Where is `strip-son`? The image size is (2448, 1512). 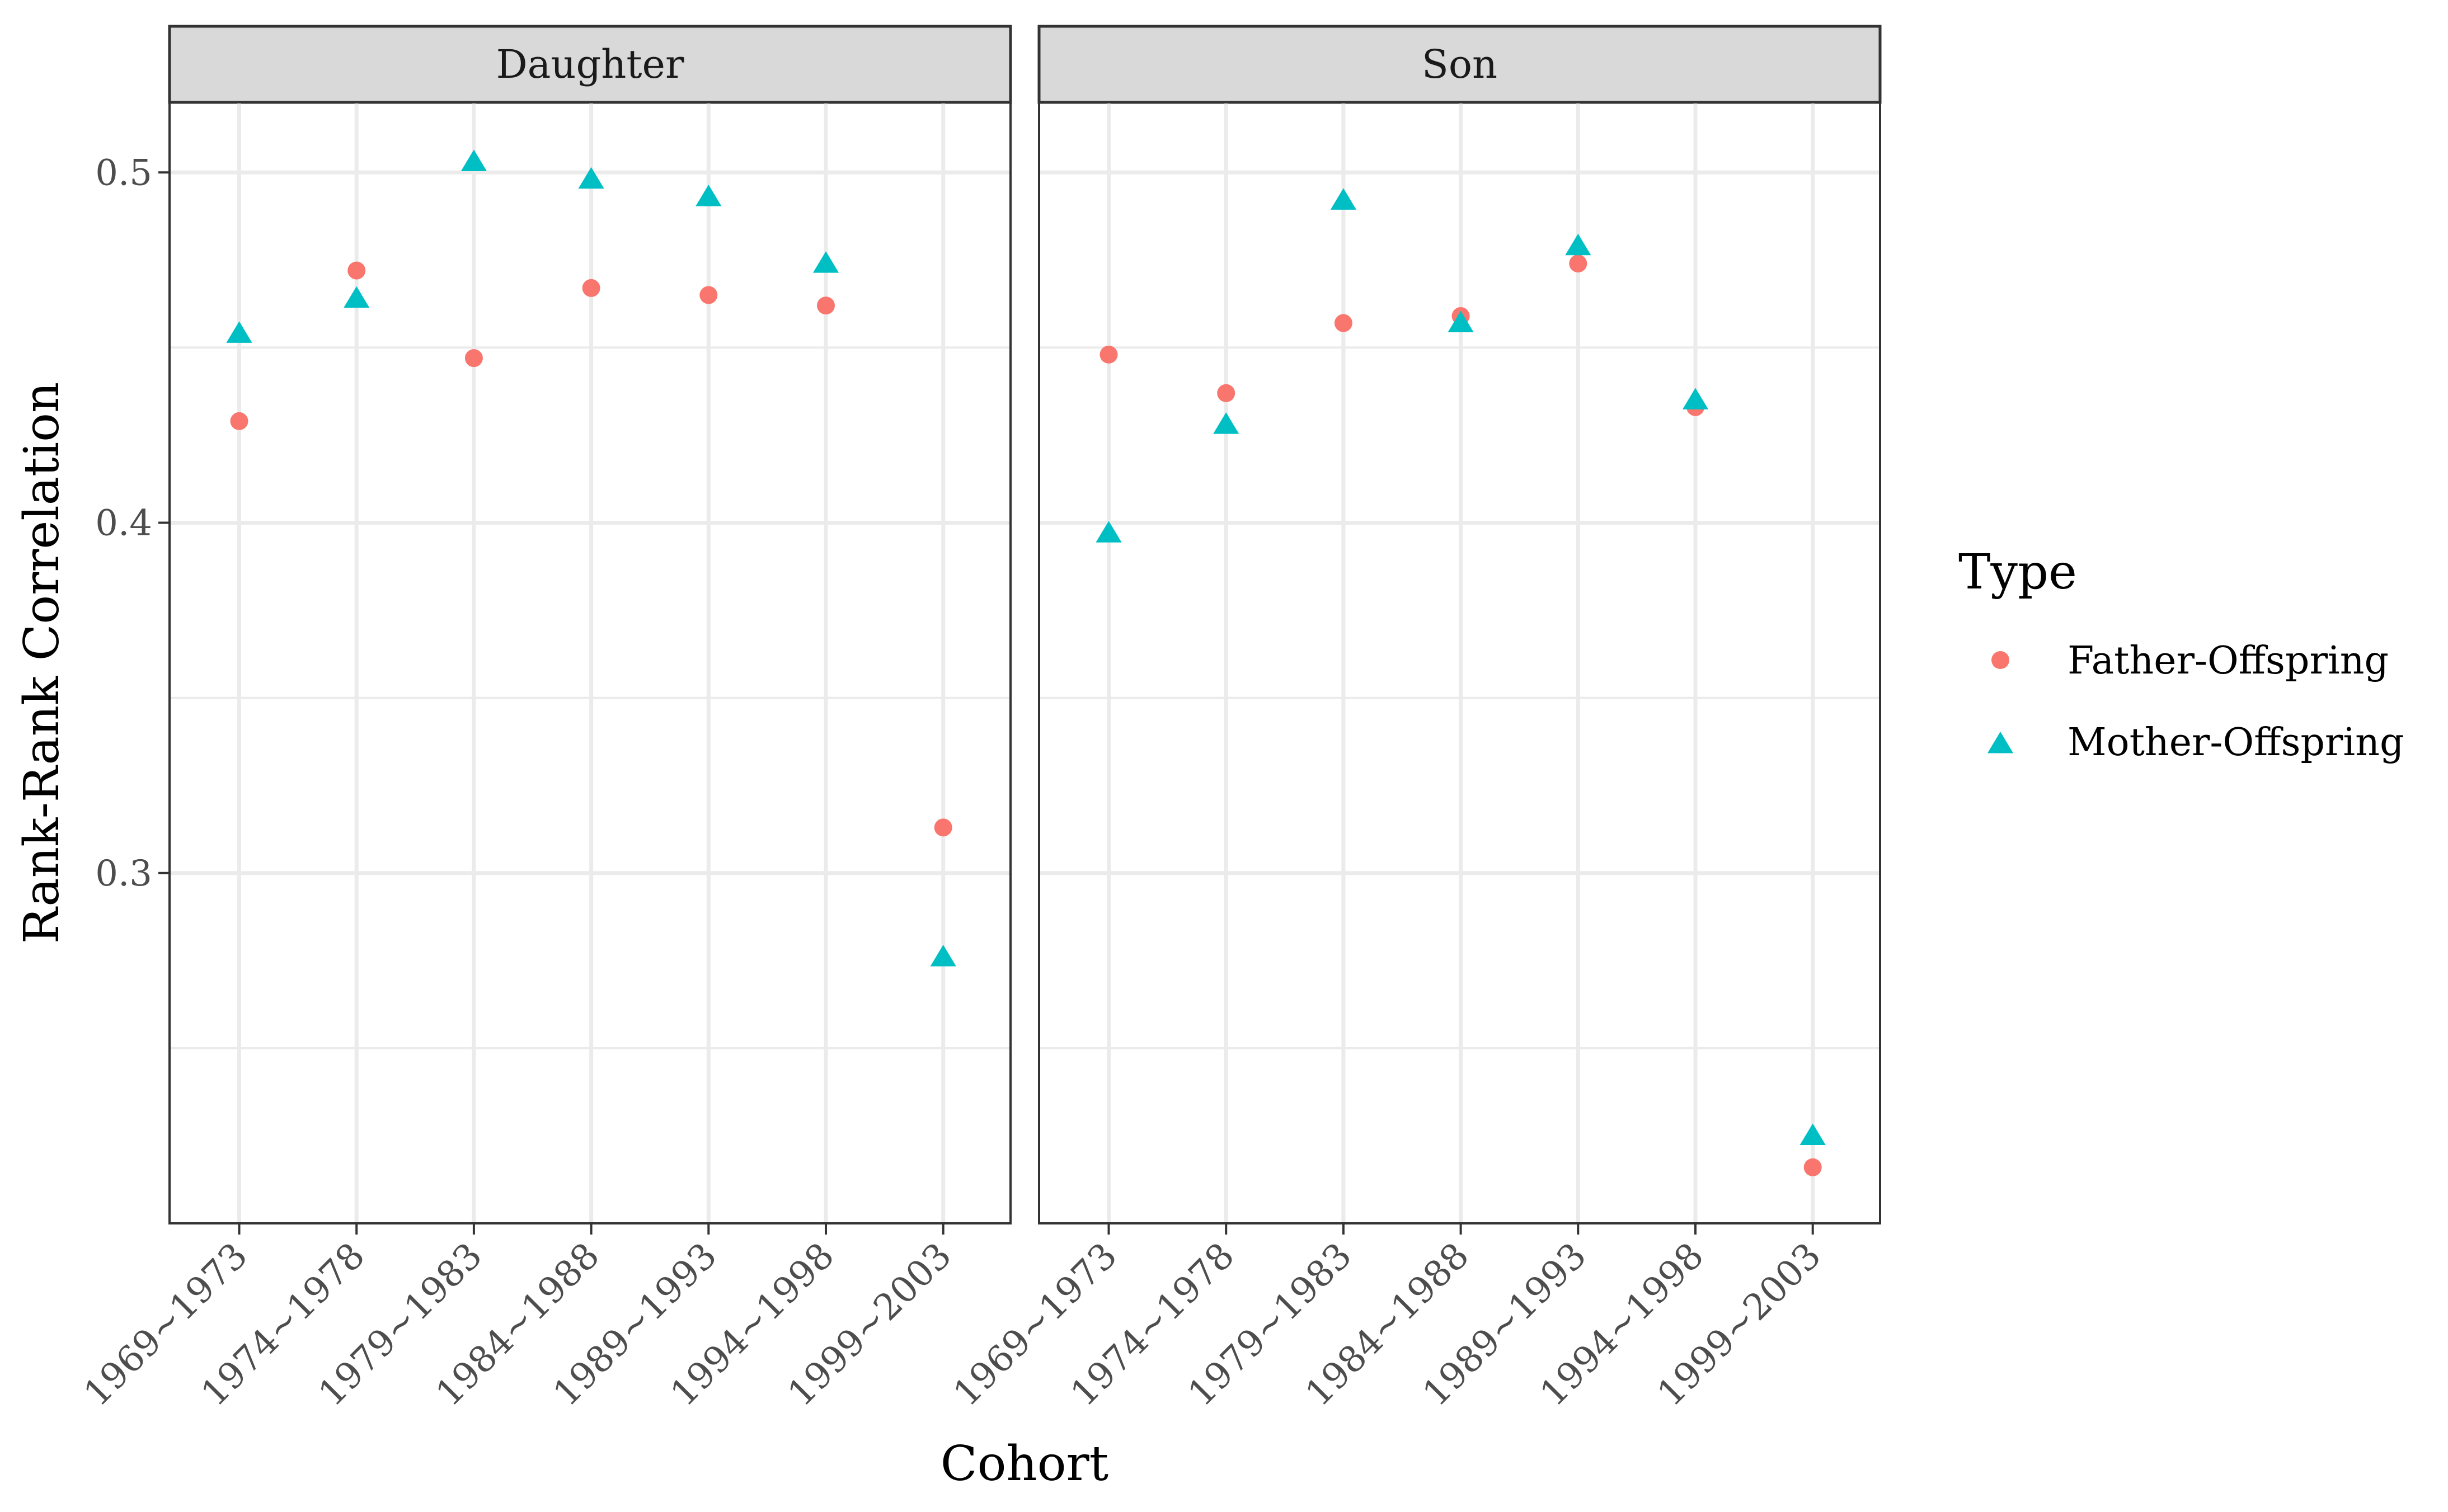 strip-son is located at coordinates (1459, 64).